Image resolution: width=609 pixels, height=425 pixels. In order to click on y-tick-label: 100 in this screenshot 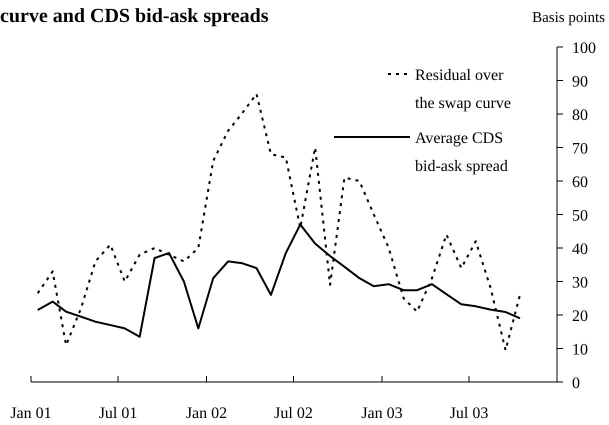, I will do `click(584, 48)`.